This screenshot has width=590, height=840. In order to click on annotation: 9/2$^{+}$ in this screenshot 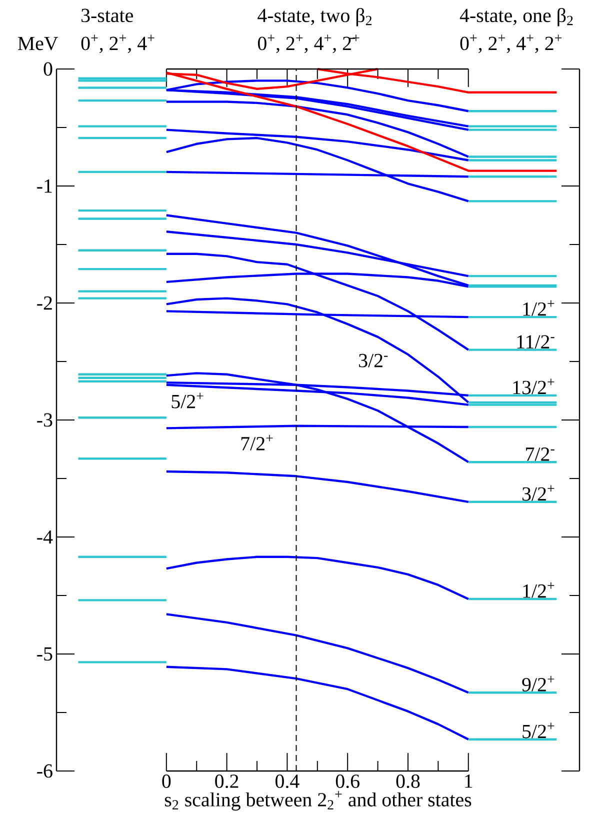, I will do `click(538, 684)`.